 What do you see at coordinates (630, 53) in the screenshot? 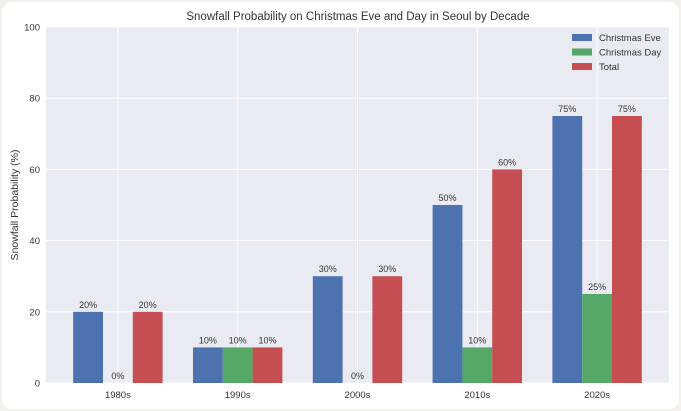
I see `legend-label: Christmas Day` at bounding box center [630, 53].